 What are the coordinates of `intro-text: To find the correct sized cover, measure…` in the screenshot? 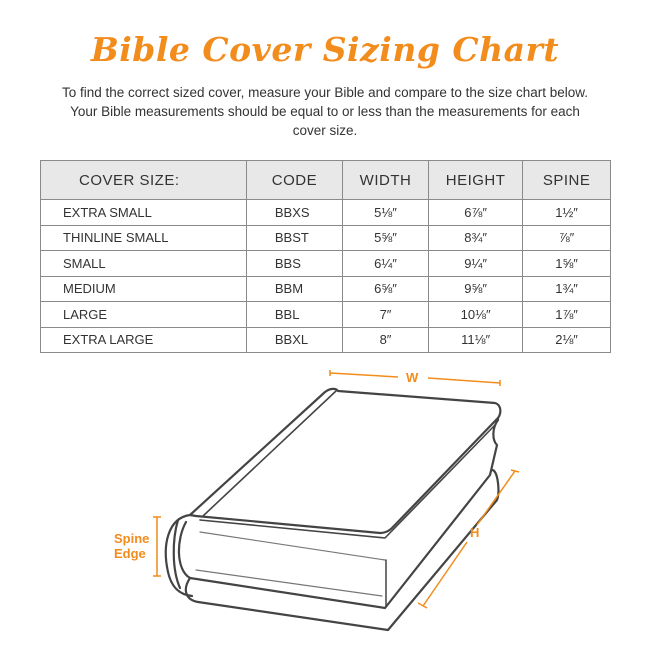 It's located at (325, 111).